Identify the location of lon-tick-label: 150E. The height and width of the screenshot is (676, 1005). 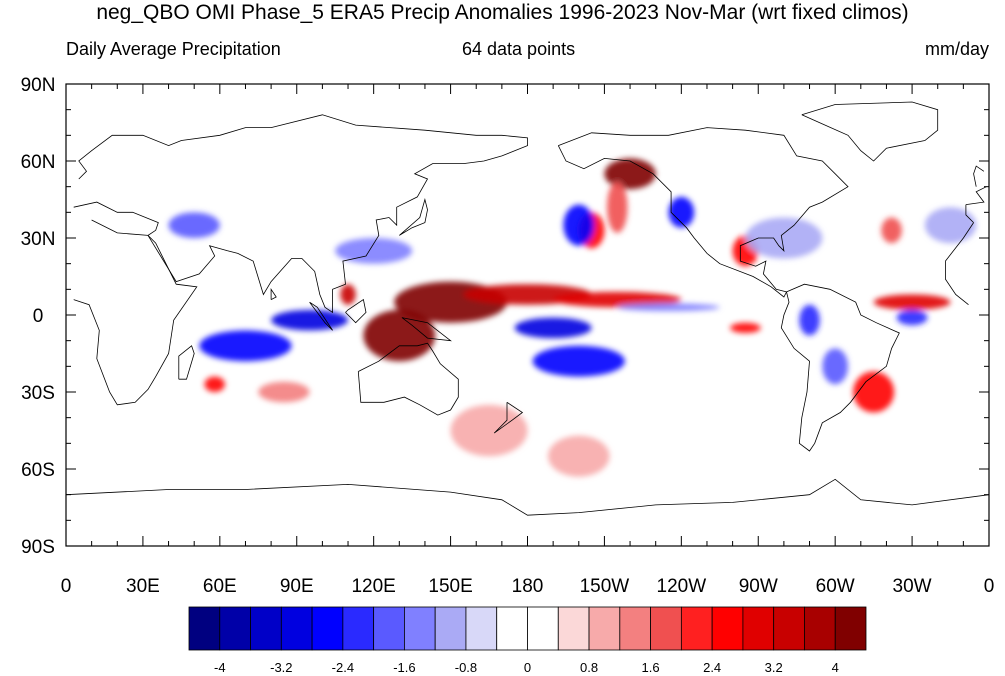
(450, 586).